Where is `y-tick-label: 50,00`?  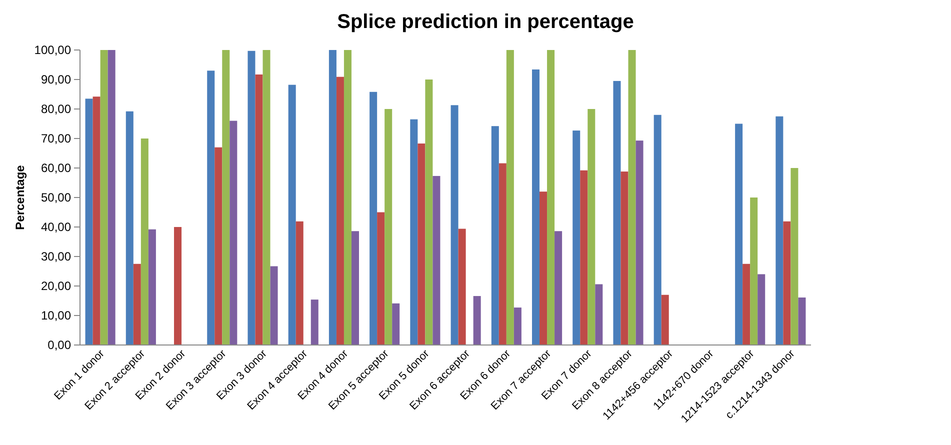
y-tick-label: 50,00 is located at coordinates (56, 197).